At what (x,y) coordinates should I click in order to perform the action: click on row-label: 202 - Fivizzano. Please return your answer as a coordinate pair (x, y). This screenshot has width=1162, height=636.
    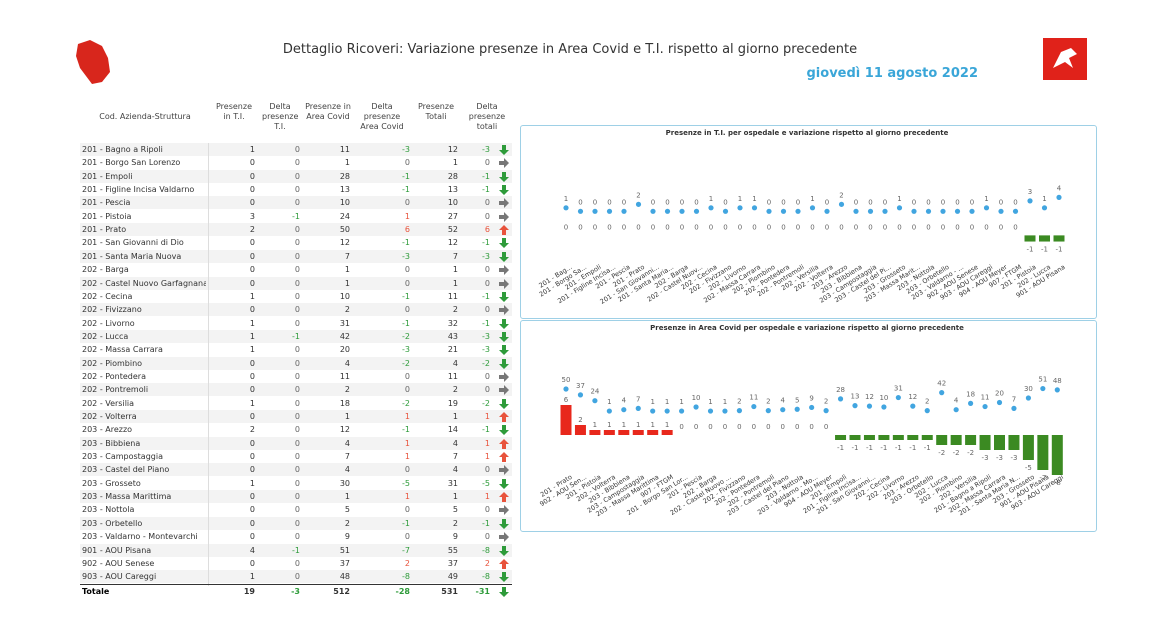
    Looking at the image, I should click on (112, 310).